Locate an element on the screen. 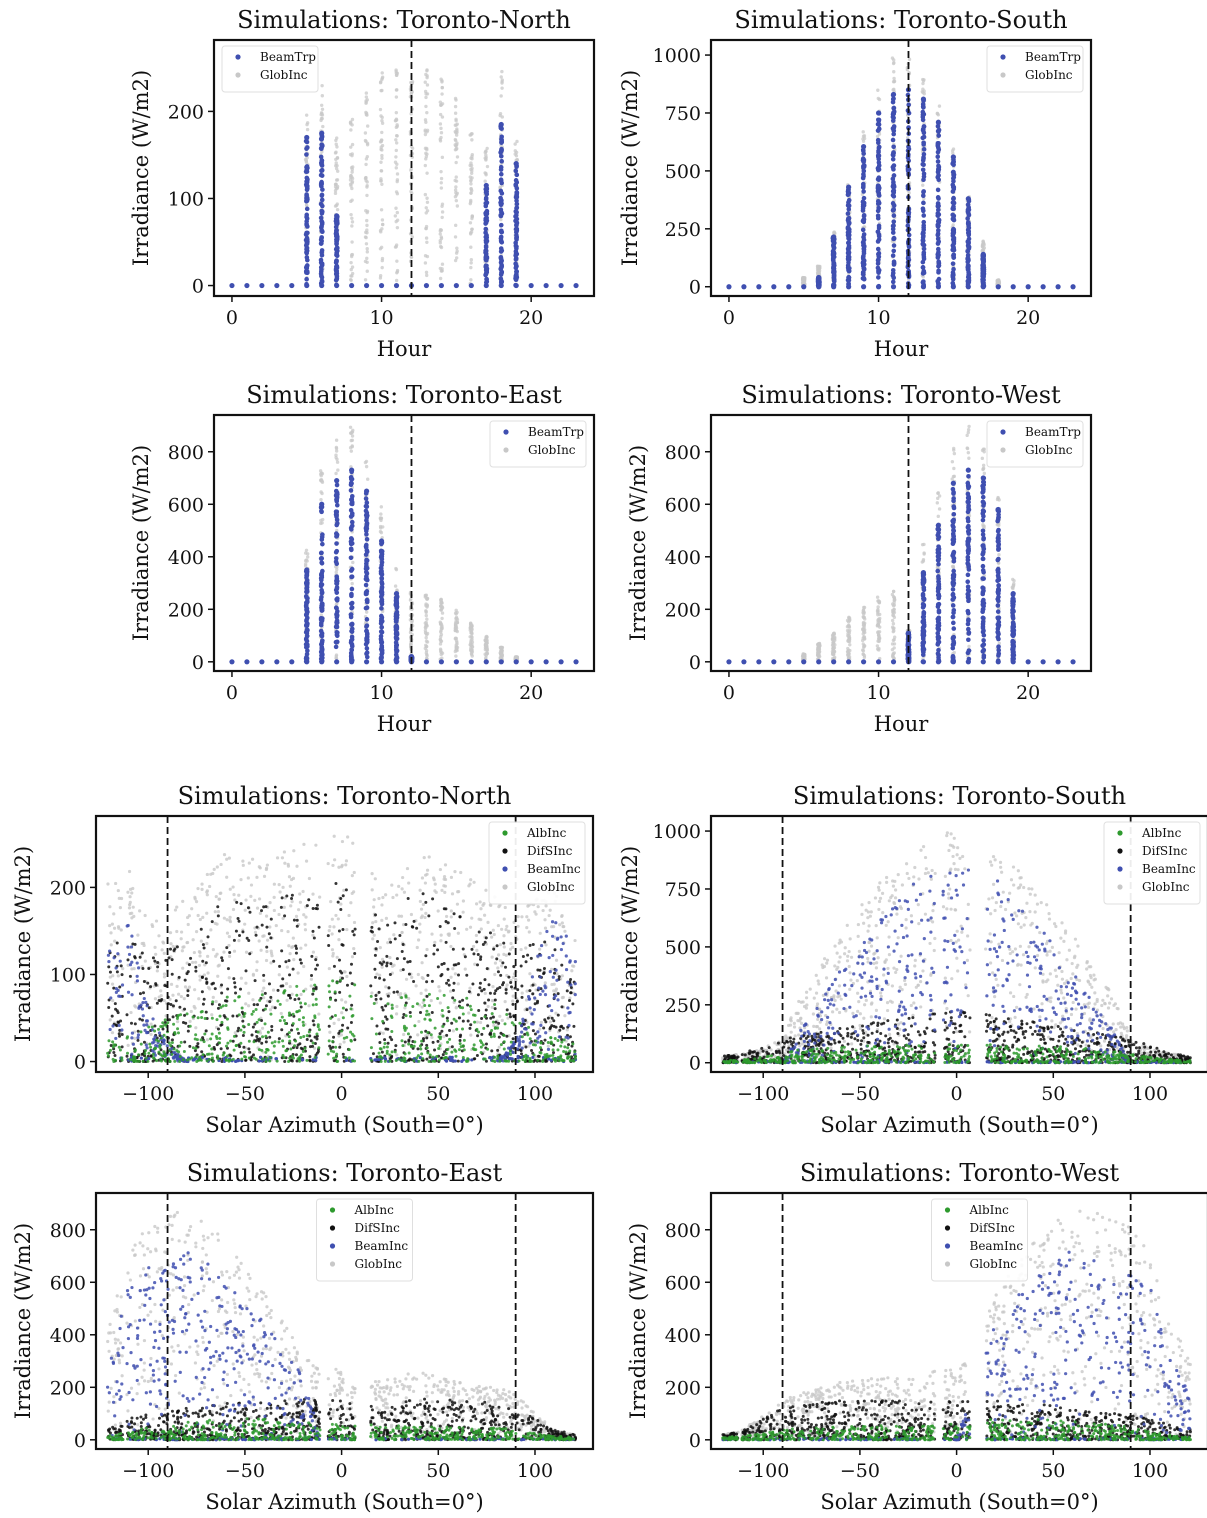 The width and height of the screenshot is (1207, 1518). y-tick-label: 0 is located at coordinates (198, 663).